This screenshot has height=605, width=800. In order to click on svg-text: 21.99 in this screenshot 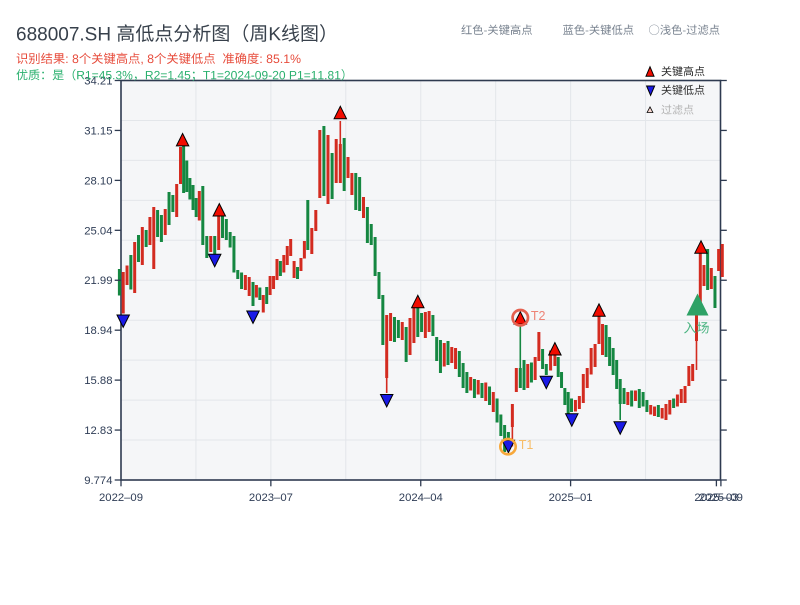, I will do `click(98, 281)`.